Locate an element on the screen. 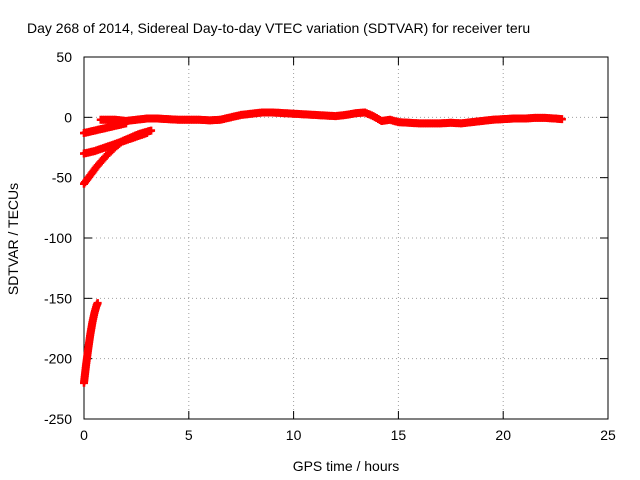  y-tick-labels: -250 -200 -150 -100 -50 0 50 is located at coordinates (58, 238).